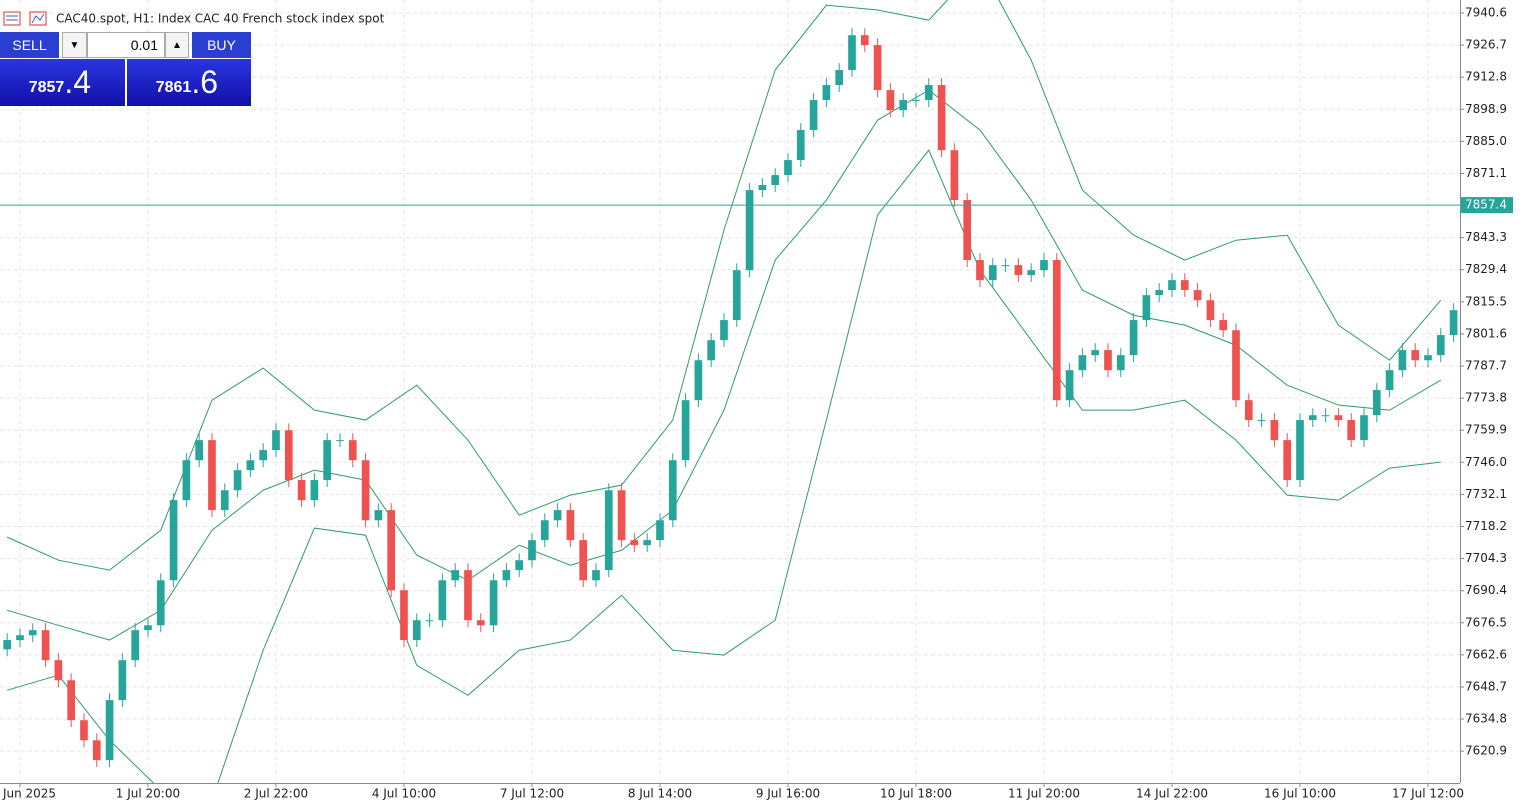 The height and width of the screenshot is (801, 1523). What do you see at coordinates (1486, 622) in the screenshot?
I see `y-tick-label: 7676.5` at bounding box center [1486, 622].